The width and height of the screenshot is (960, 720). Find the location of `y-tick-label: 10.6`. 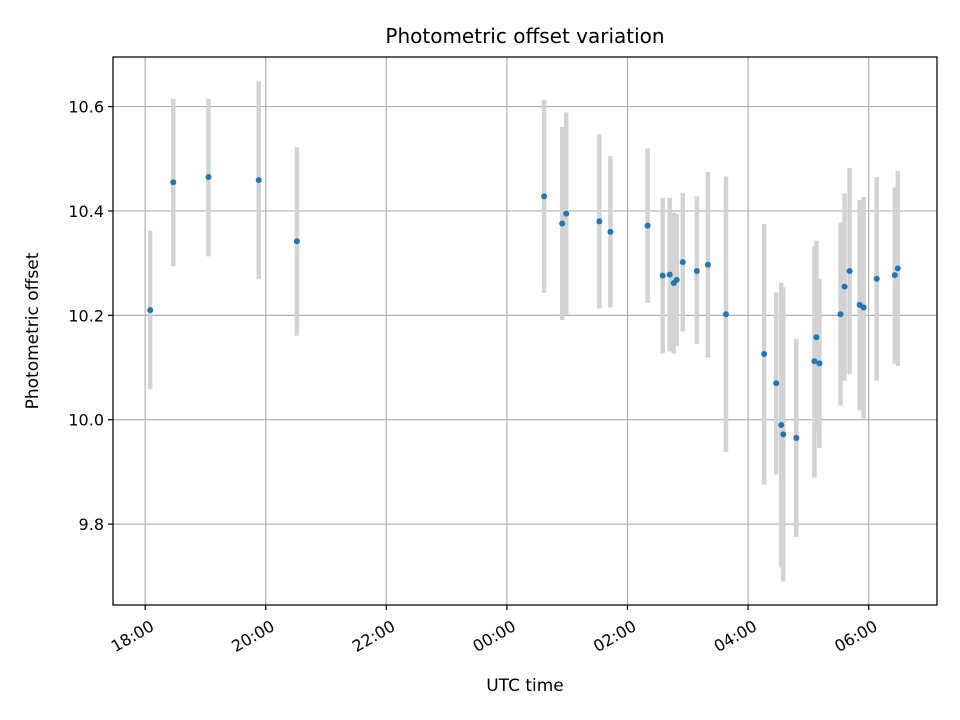

y-tick-label: 10.6 is located at coordinates (86, 107).